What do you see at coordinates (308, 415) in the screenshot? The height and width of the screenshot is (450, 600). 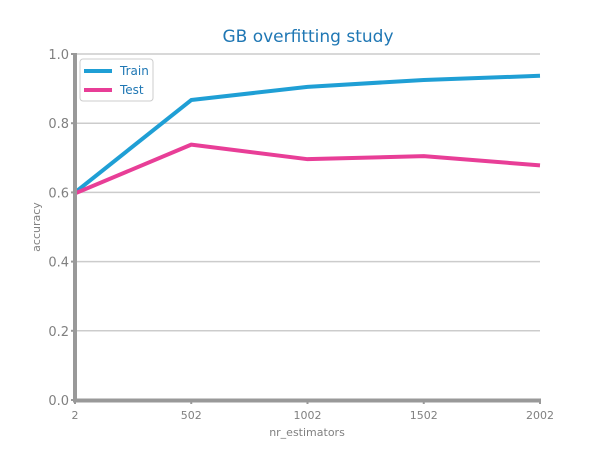 I see `x-tick-label: 1002` at bounding box center [308, 415].